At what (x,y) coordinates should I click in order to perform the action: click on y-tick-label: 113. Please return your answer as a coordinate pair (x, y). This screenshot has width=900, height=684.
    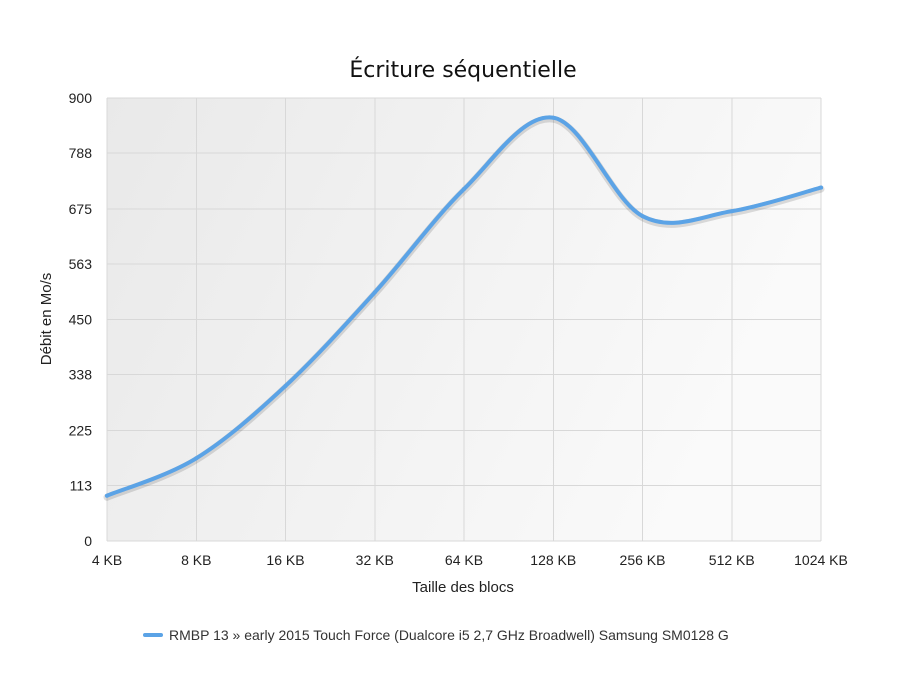
    Looking at the image, I should click on (81, 485).